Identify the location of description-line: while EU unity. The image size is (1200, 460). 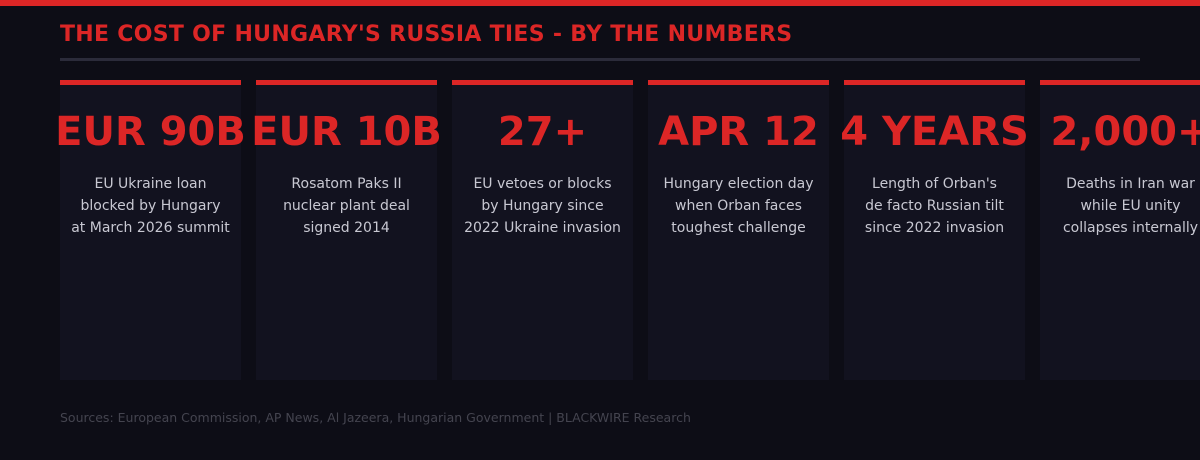
(1130, 206).